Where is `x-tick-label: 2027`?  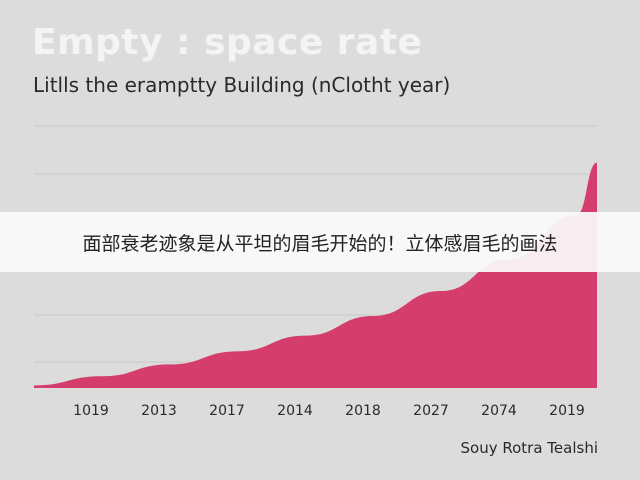 x-tick-label: 2027 is located at coordinates (431, 411).